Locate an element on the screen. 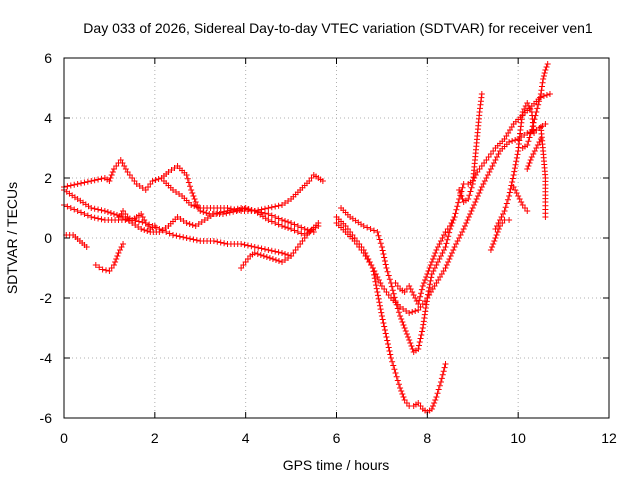 This screenshot has height=480, width=640. x-axis-label: GPS time / hours is located at coordinates (336, 465).